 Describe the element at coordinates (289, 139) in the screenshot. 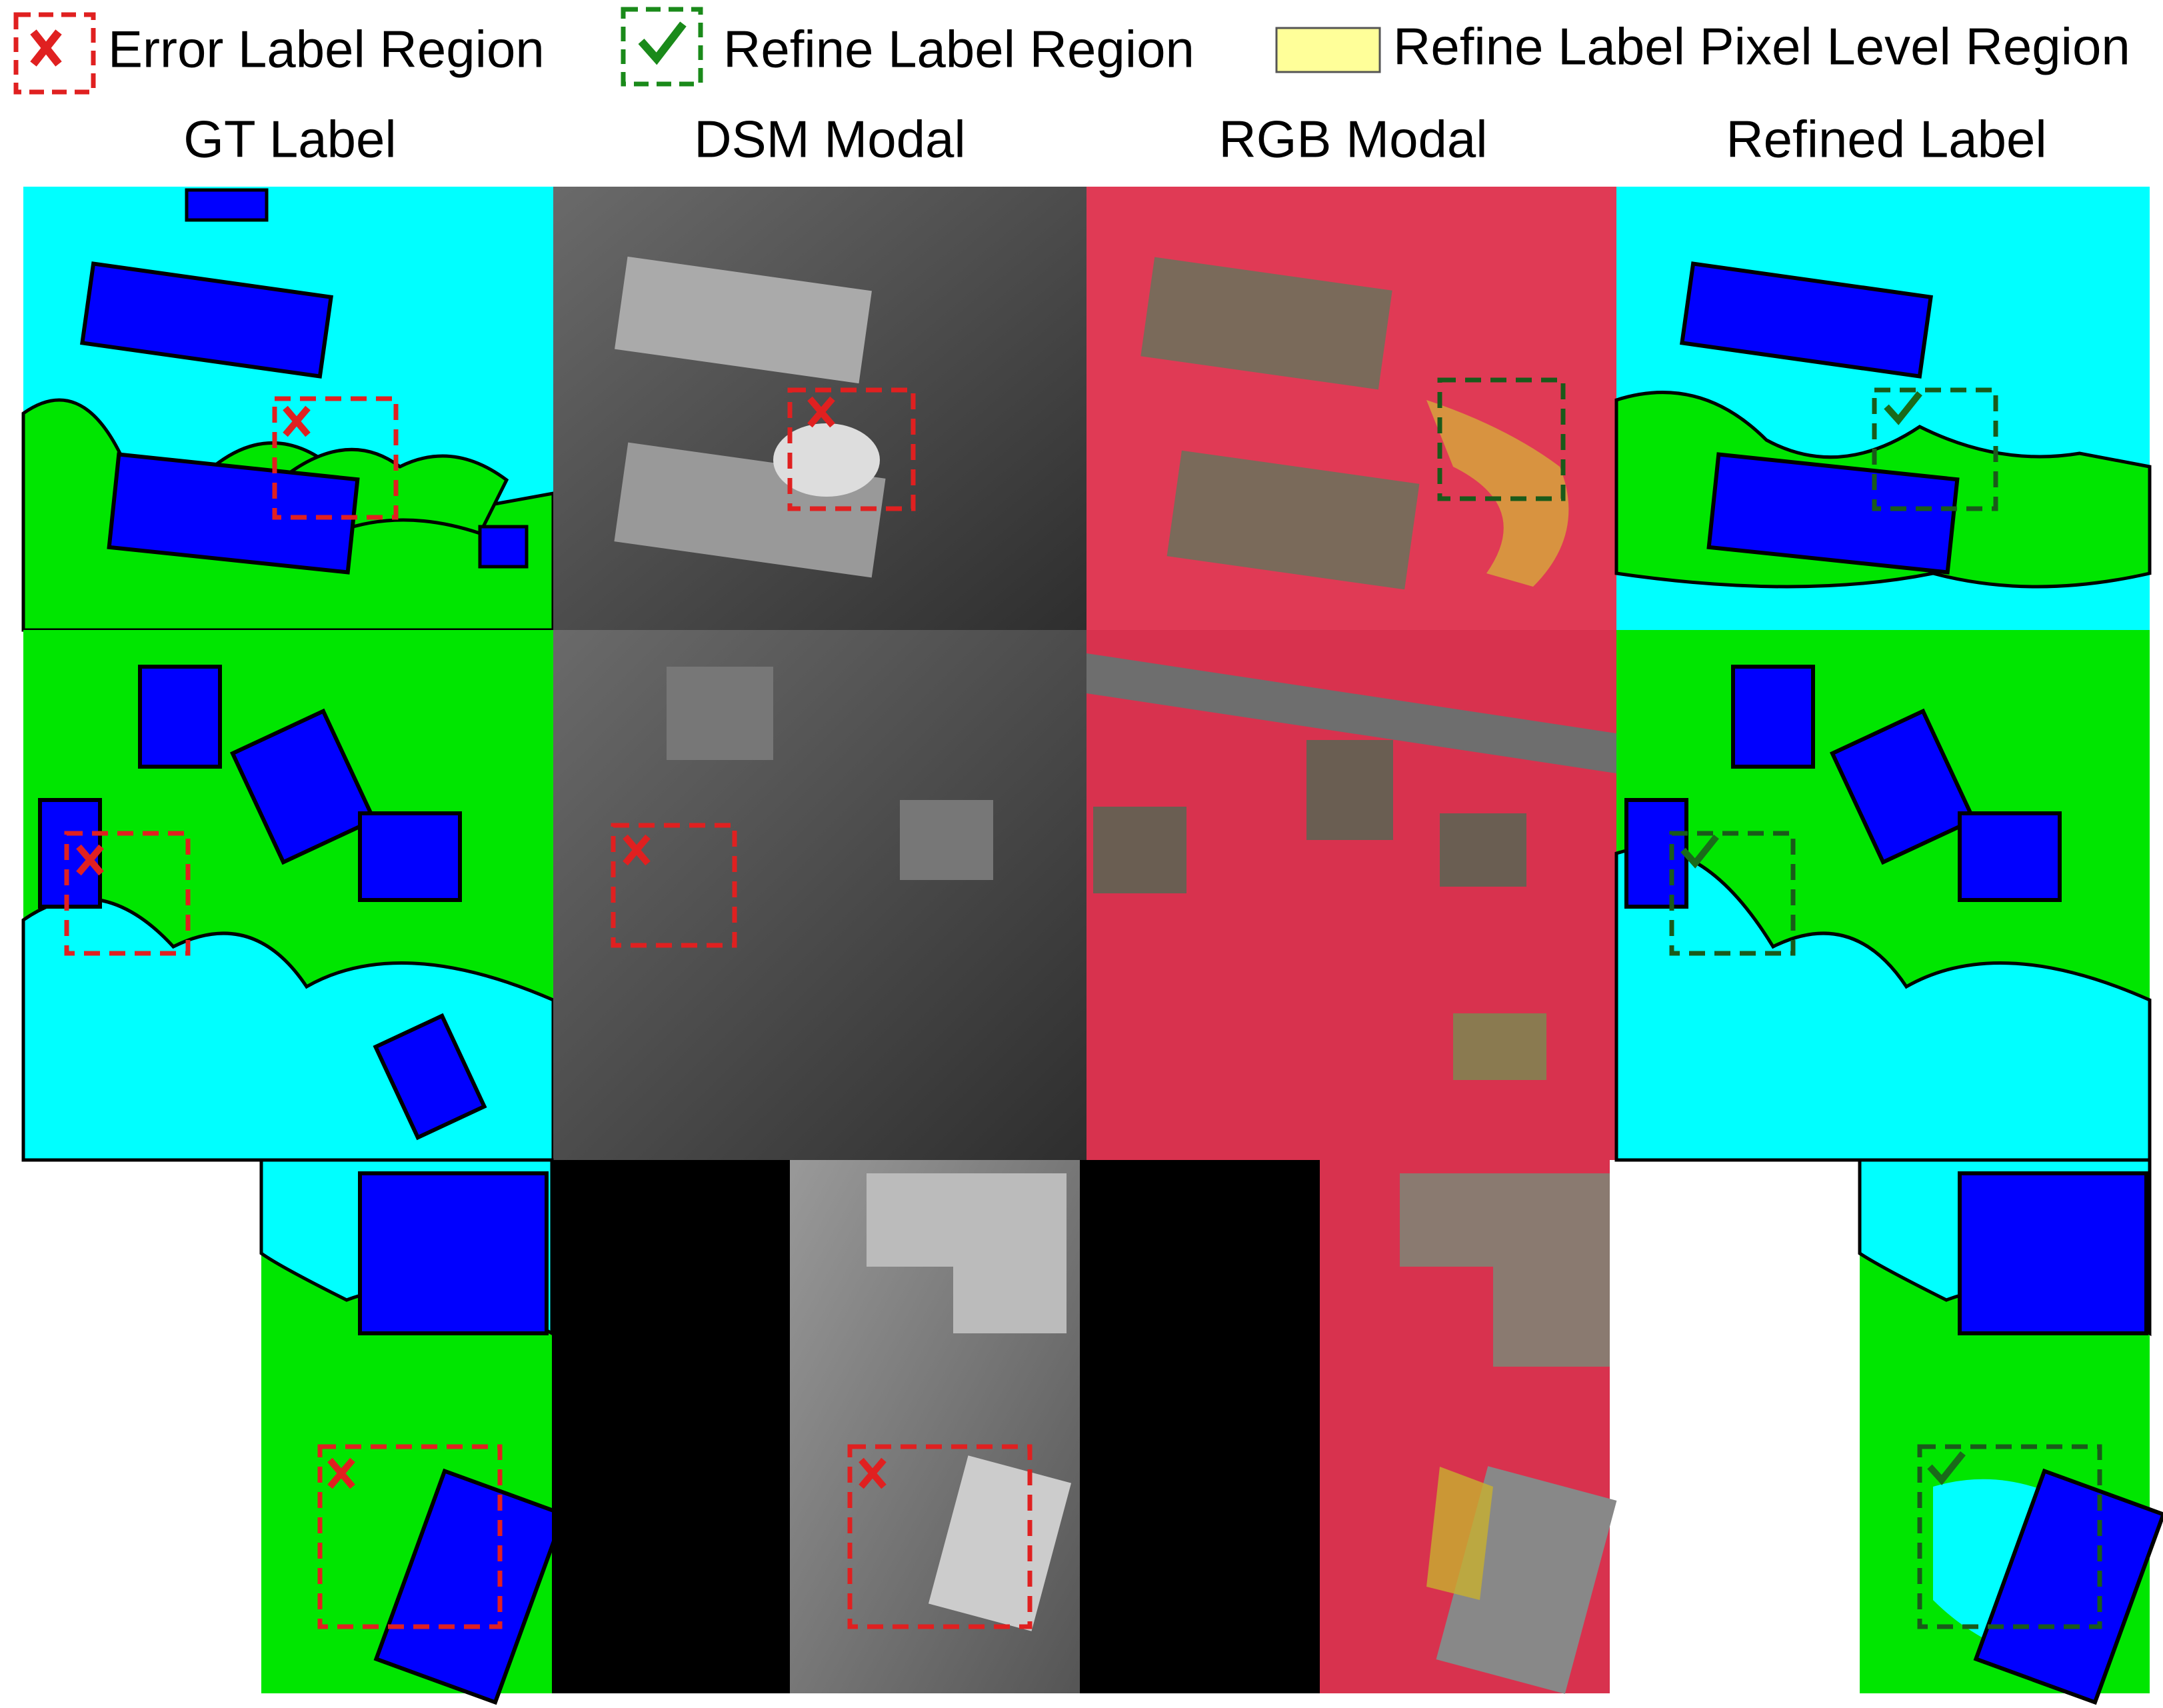

I see `column-header: GT Label` at that location.